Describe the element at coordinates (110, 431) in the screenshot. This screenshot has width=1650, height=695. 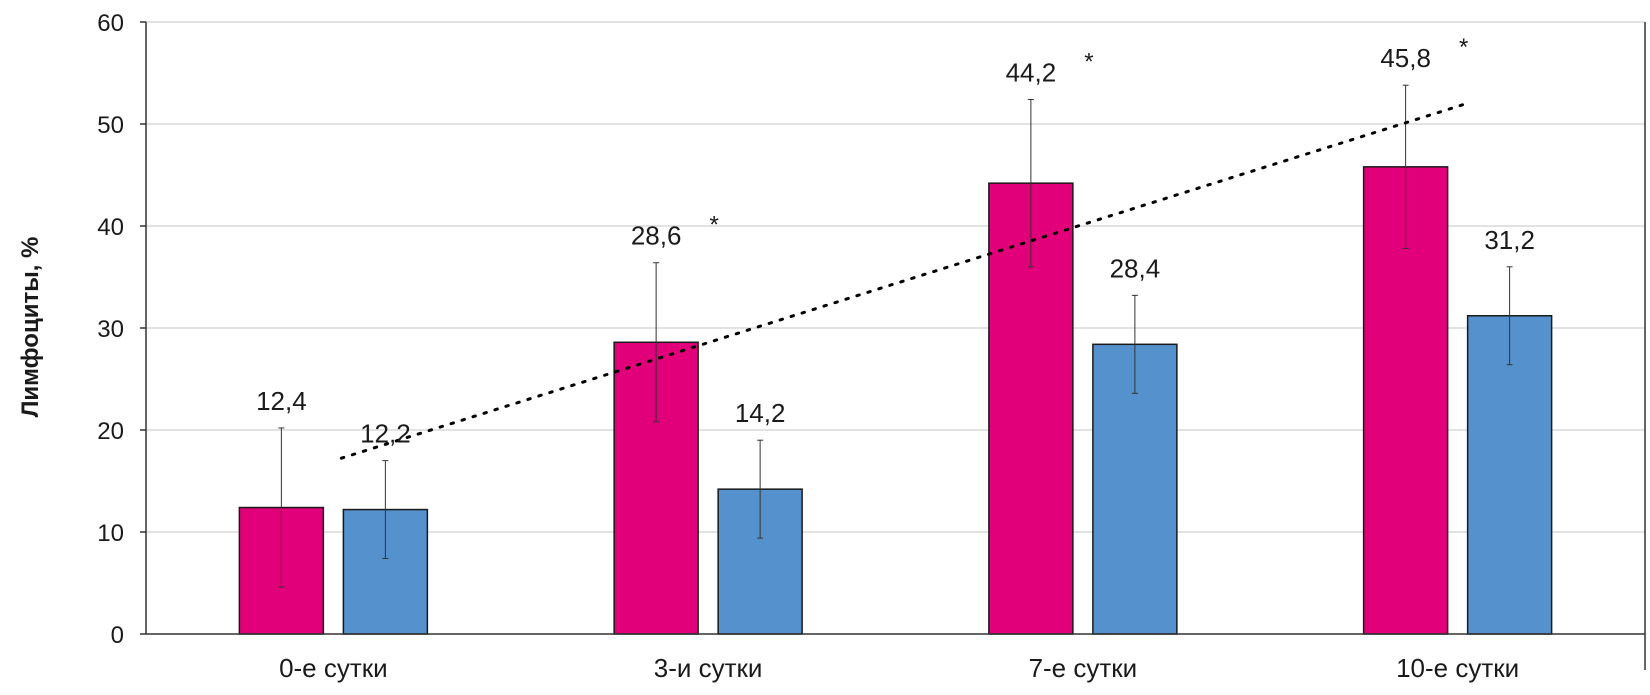
I see `y-tick-label: 20` at that location.